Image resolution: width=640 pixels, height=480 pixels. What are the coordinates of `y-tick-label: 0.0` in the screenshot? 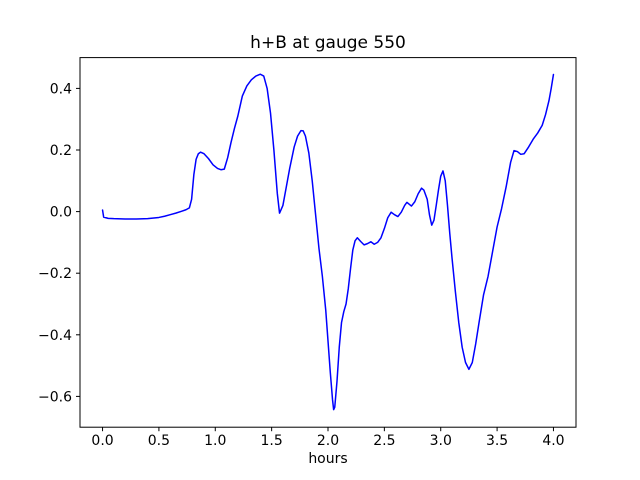 It's located at (61, 213).